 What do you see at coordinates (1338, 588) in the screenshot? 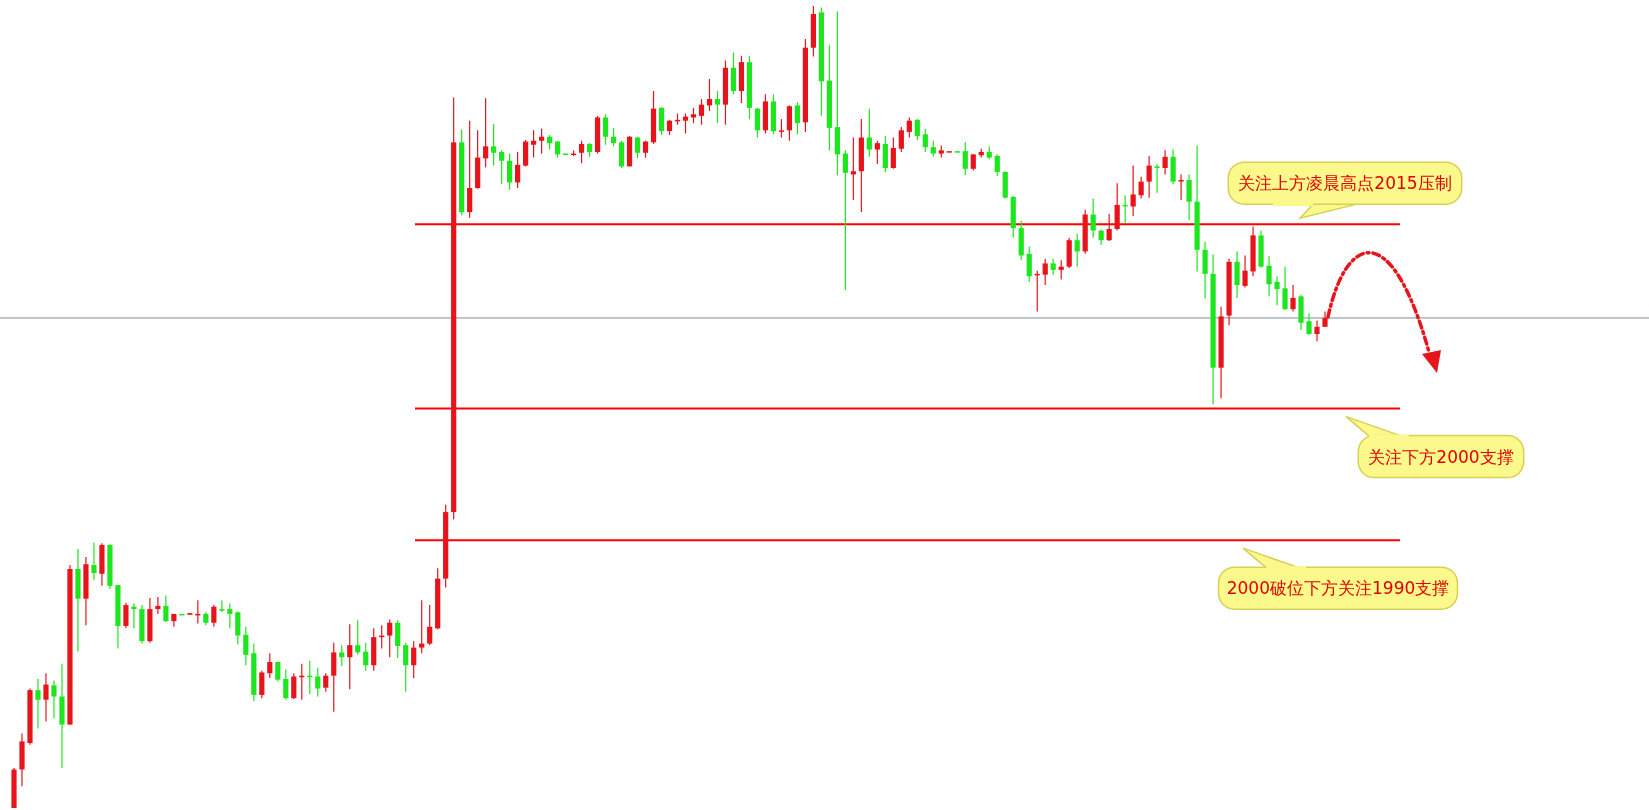
I see `ref-line-label: 2000破位下方关注1990支撑` at bounding box center [1338, 588].